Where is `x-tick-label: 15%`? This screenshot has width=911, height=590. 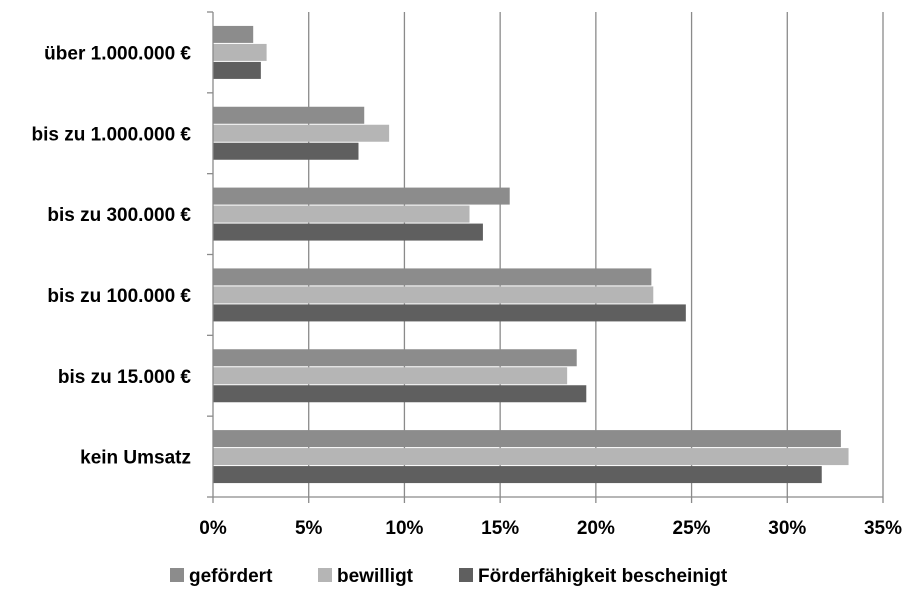
x-tick-label: 15% is located at coordinates (500, 528).